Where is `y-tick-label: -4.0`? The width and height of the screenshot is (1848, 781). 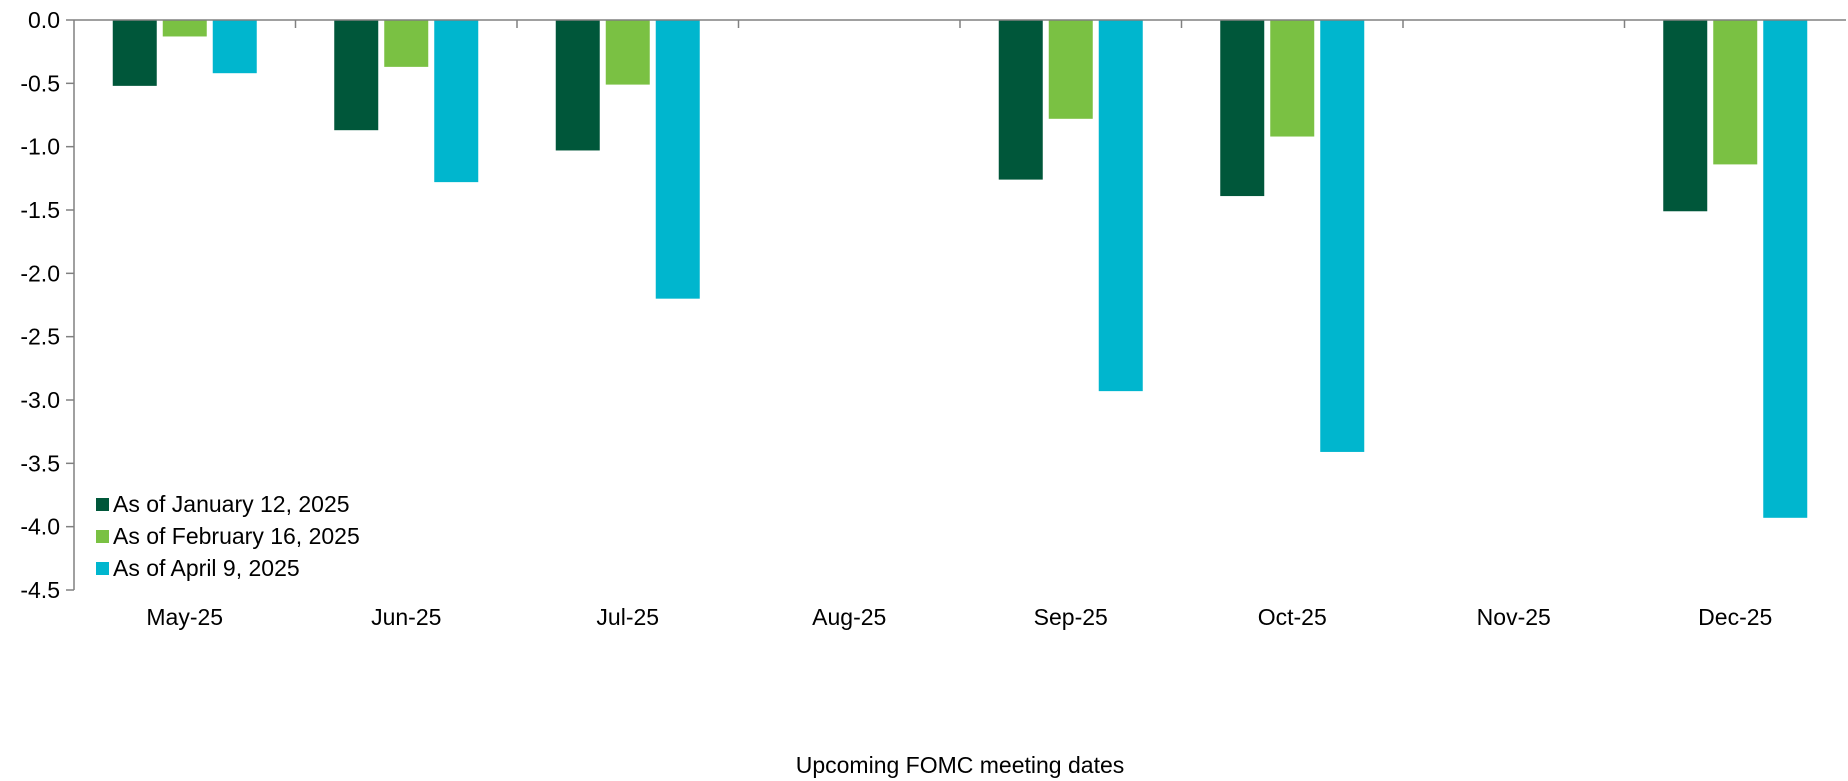
y-tick-label: -4.0 is located at coordinates (40, 527).